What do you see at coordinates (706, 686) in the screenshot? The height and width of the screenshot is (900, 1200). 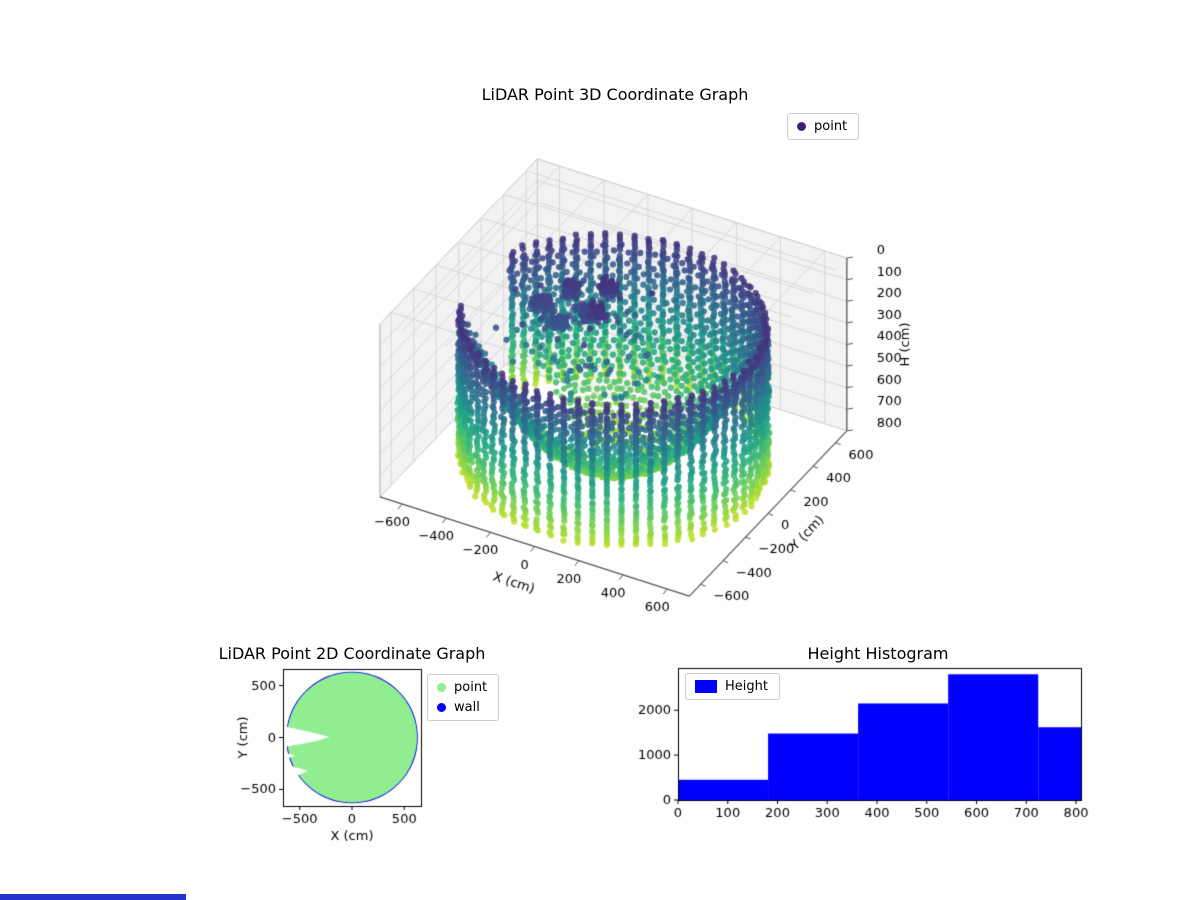 I see `height-patch-icon` at bounding box center [706, 686].